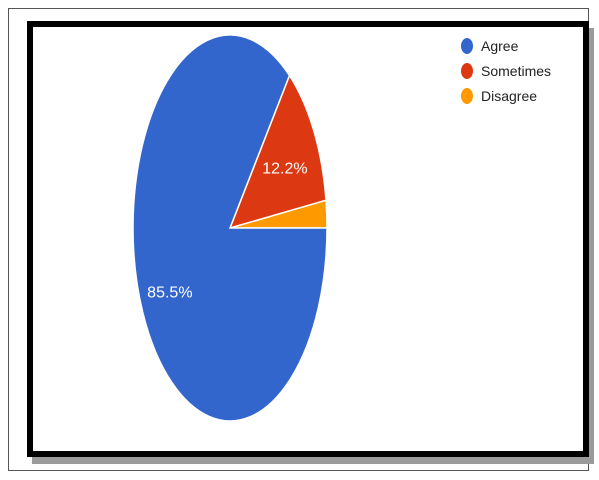 This screenshot has height=480, width=599. I want to click on slice-labels: 12.2% 85.5%, so click(227, 231).